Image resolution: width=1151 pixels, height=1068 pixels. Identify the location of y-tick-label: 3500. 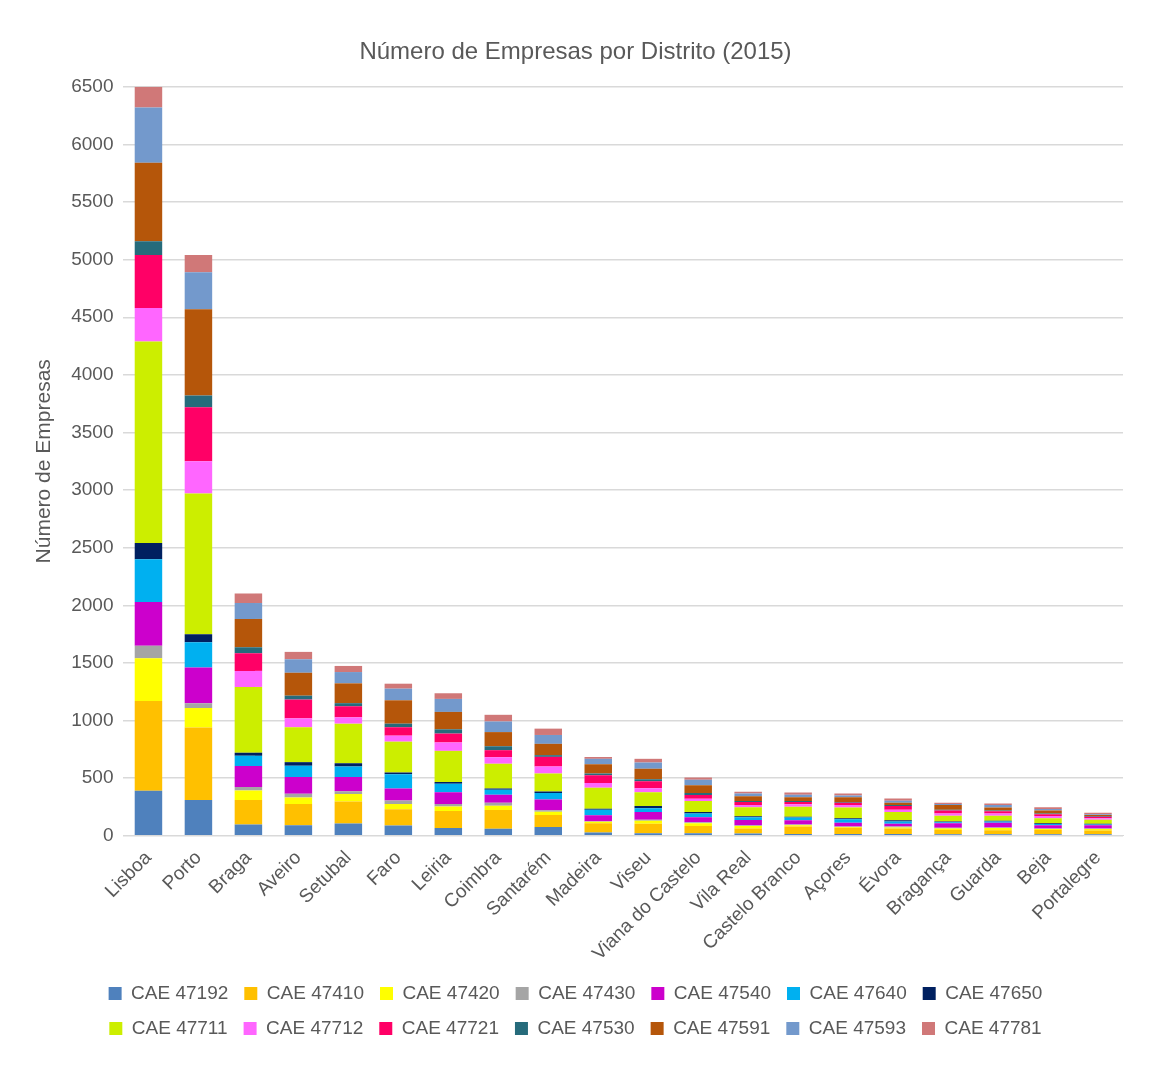
(92, 431).